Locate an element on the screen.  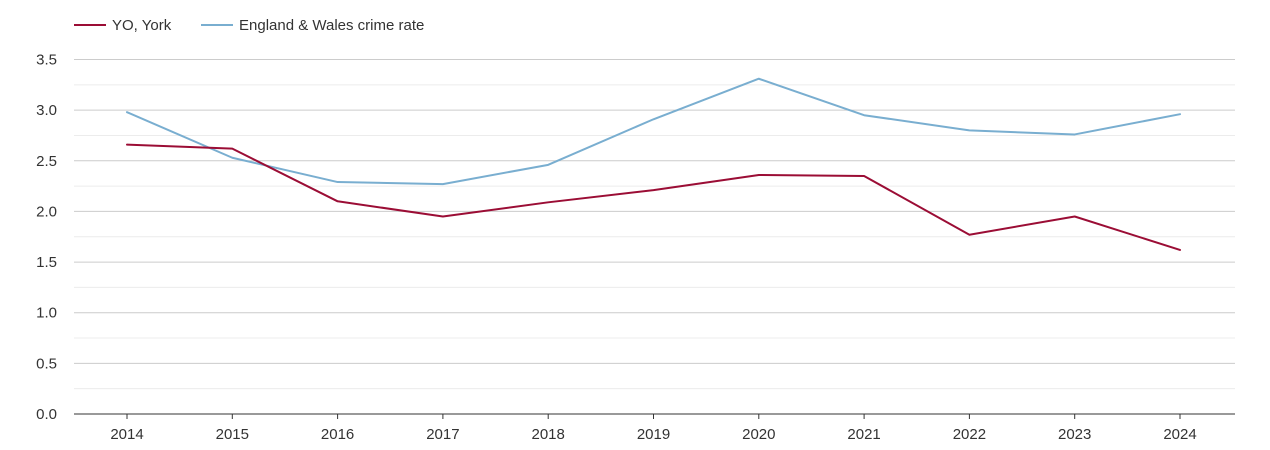
y-tick-label: 2.5 is located at coordinates (46, 161).